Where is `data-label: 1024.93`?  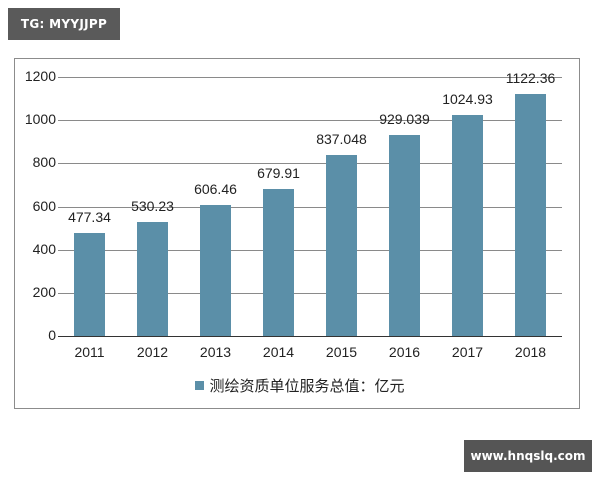 data-label: 1024.93 is located at coordinates (467, 98).